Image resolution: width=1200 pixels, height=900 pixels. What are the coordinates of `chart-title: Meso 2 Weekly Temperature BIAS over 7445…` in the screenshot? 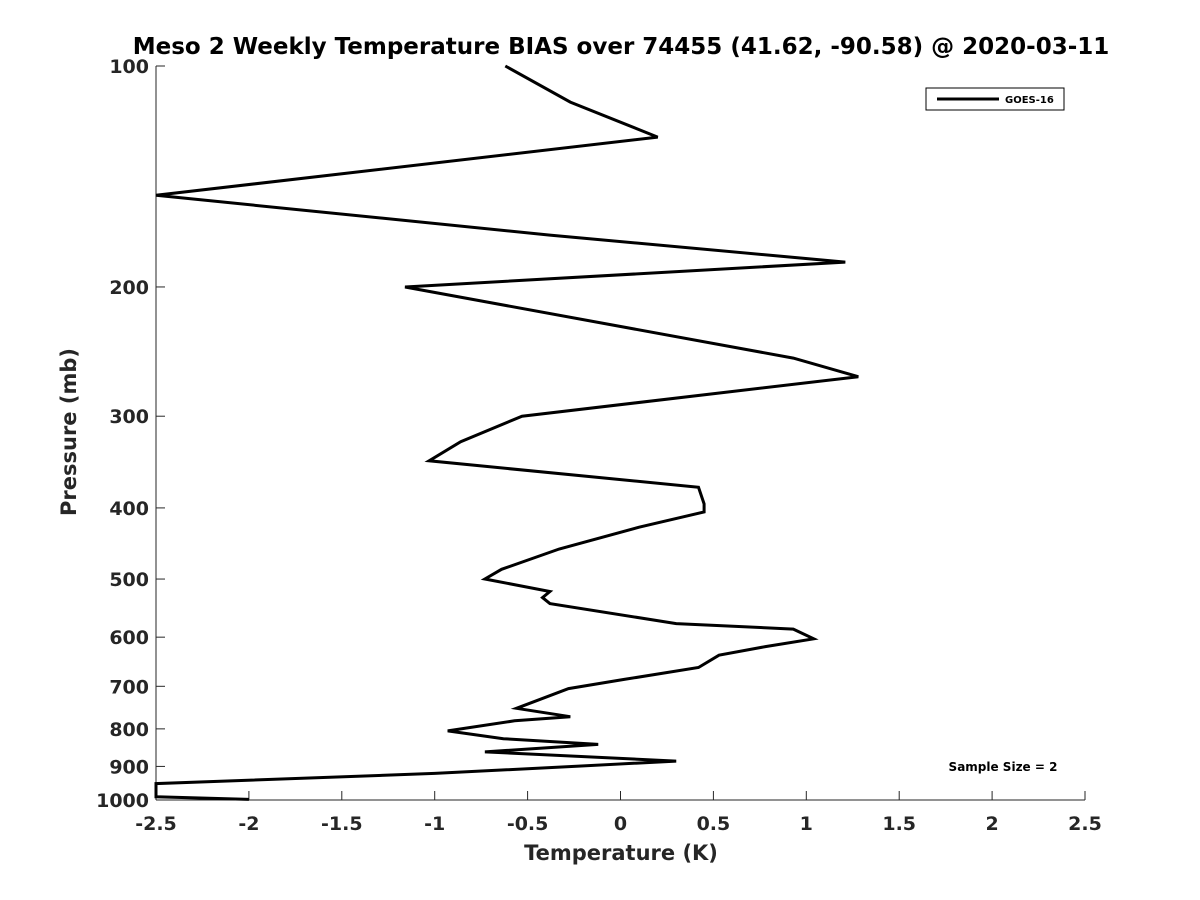 It's located at (621, 47).